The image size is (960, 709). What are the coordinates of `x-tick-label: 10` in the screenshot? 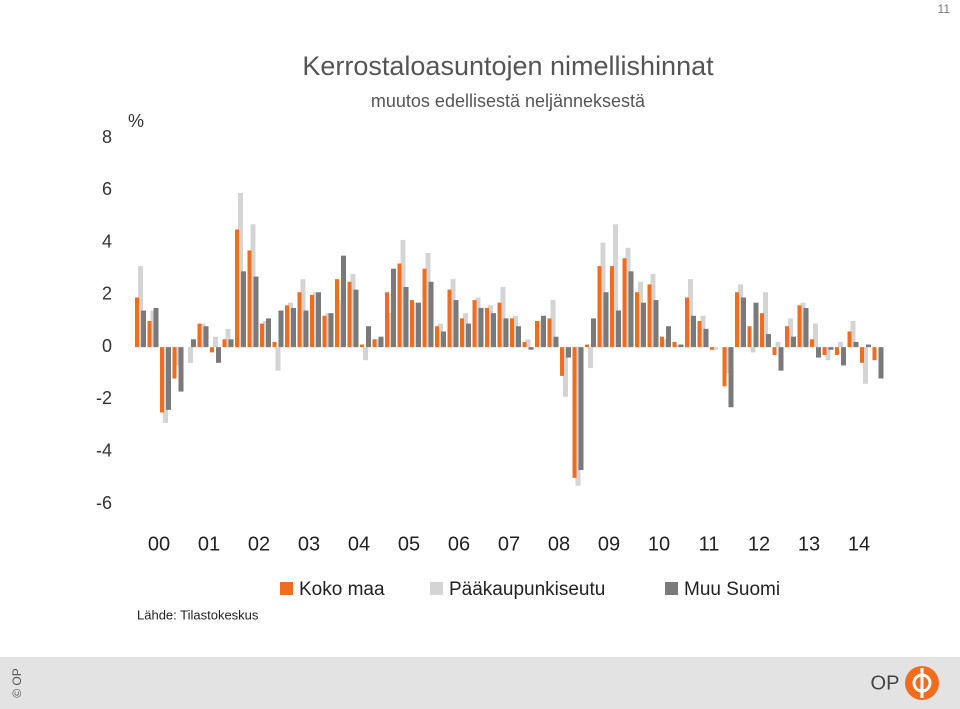 It's located at (659, 544).